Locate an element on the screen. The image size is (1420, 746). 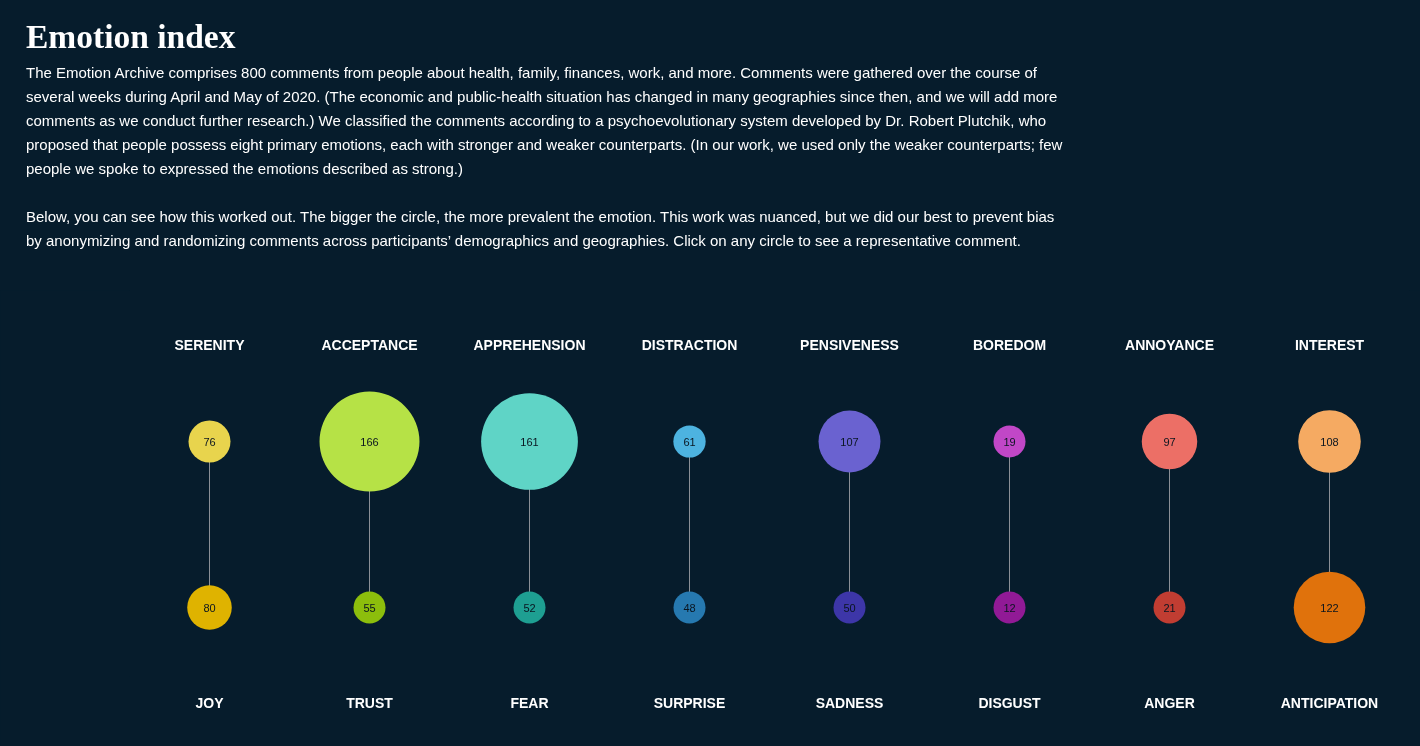
category-label: DISGUST is located at coordinates (1010, 702).